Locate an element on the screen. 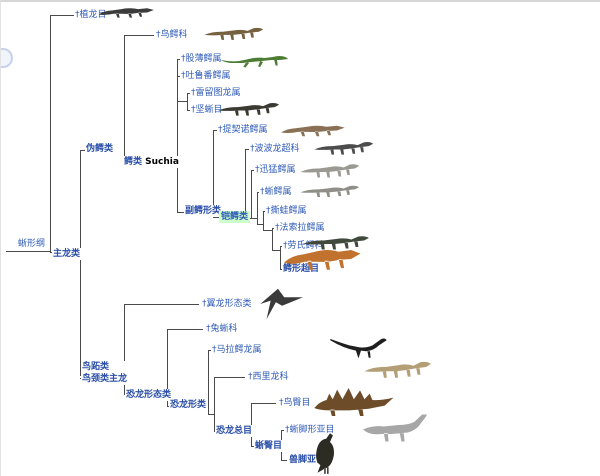 This screenshot has height=476, width=600. taxon-name: †股薄鳄属 is located at coordinates (201, 59).